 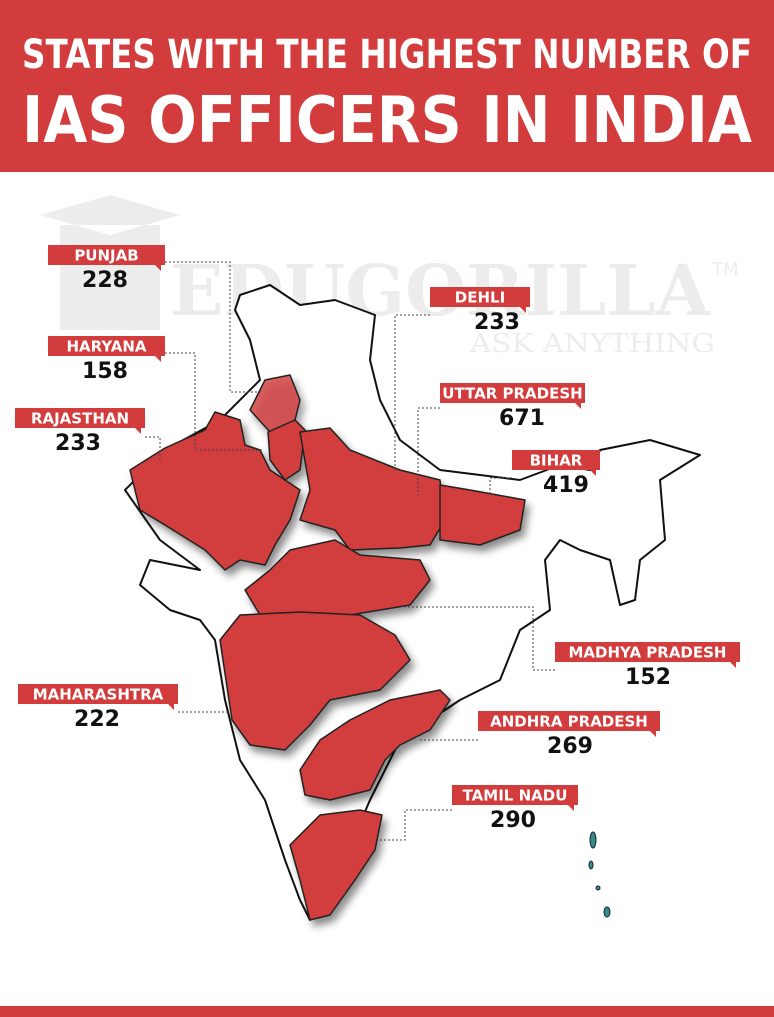 I want to click on state-name: HARYANA, so click(x=106, y=347).